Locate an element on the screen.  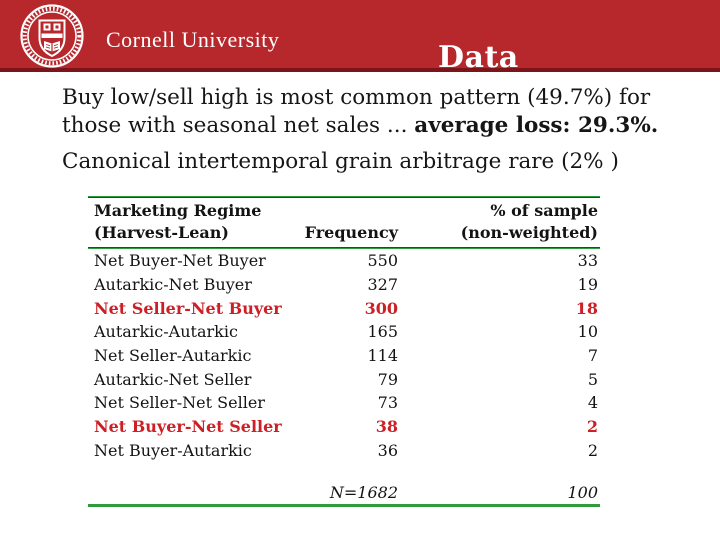
cell-regime: Net Buyer-Autarkic is located at coordinates (173, 450).